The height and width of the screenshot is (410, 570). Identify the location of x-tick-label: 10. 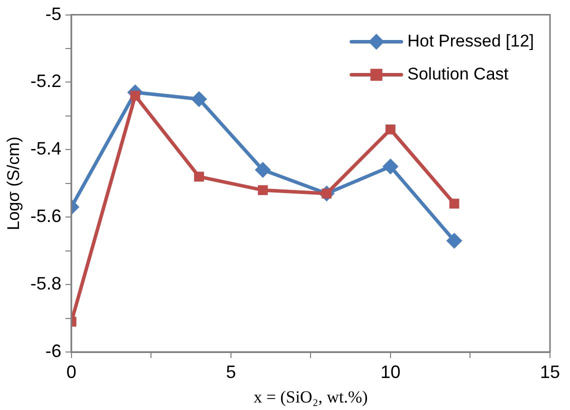
(390, 372).